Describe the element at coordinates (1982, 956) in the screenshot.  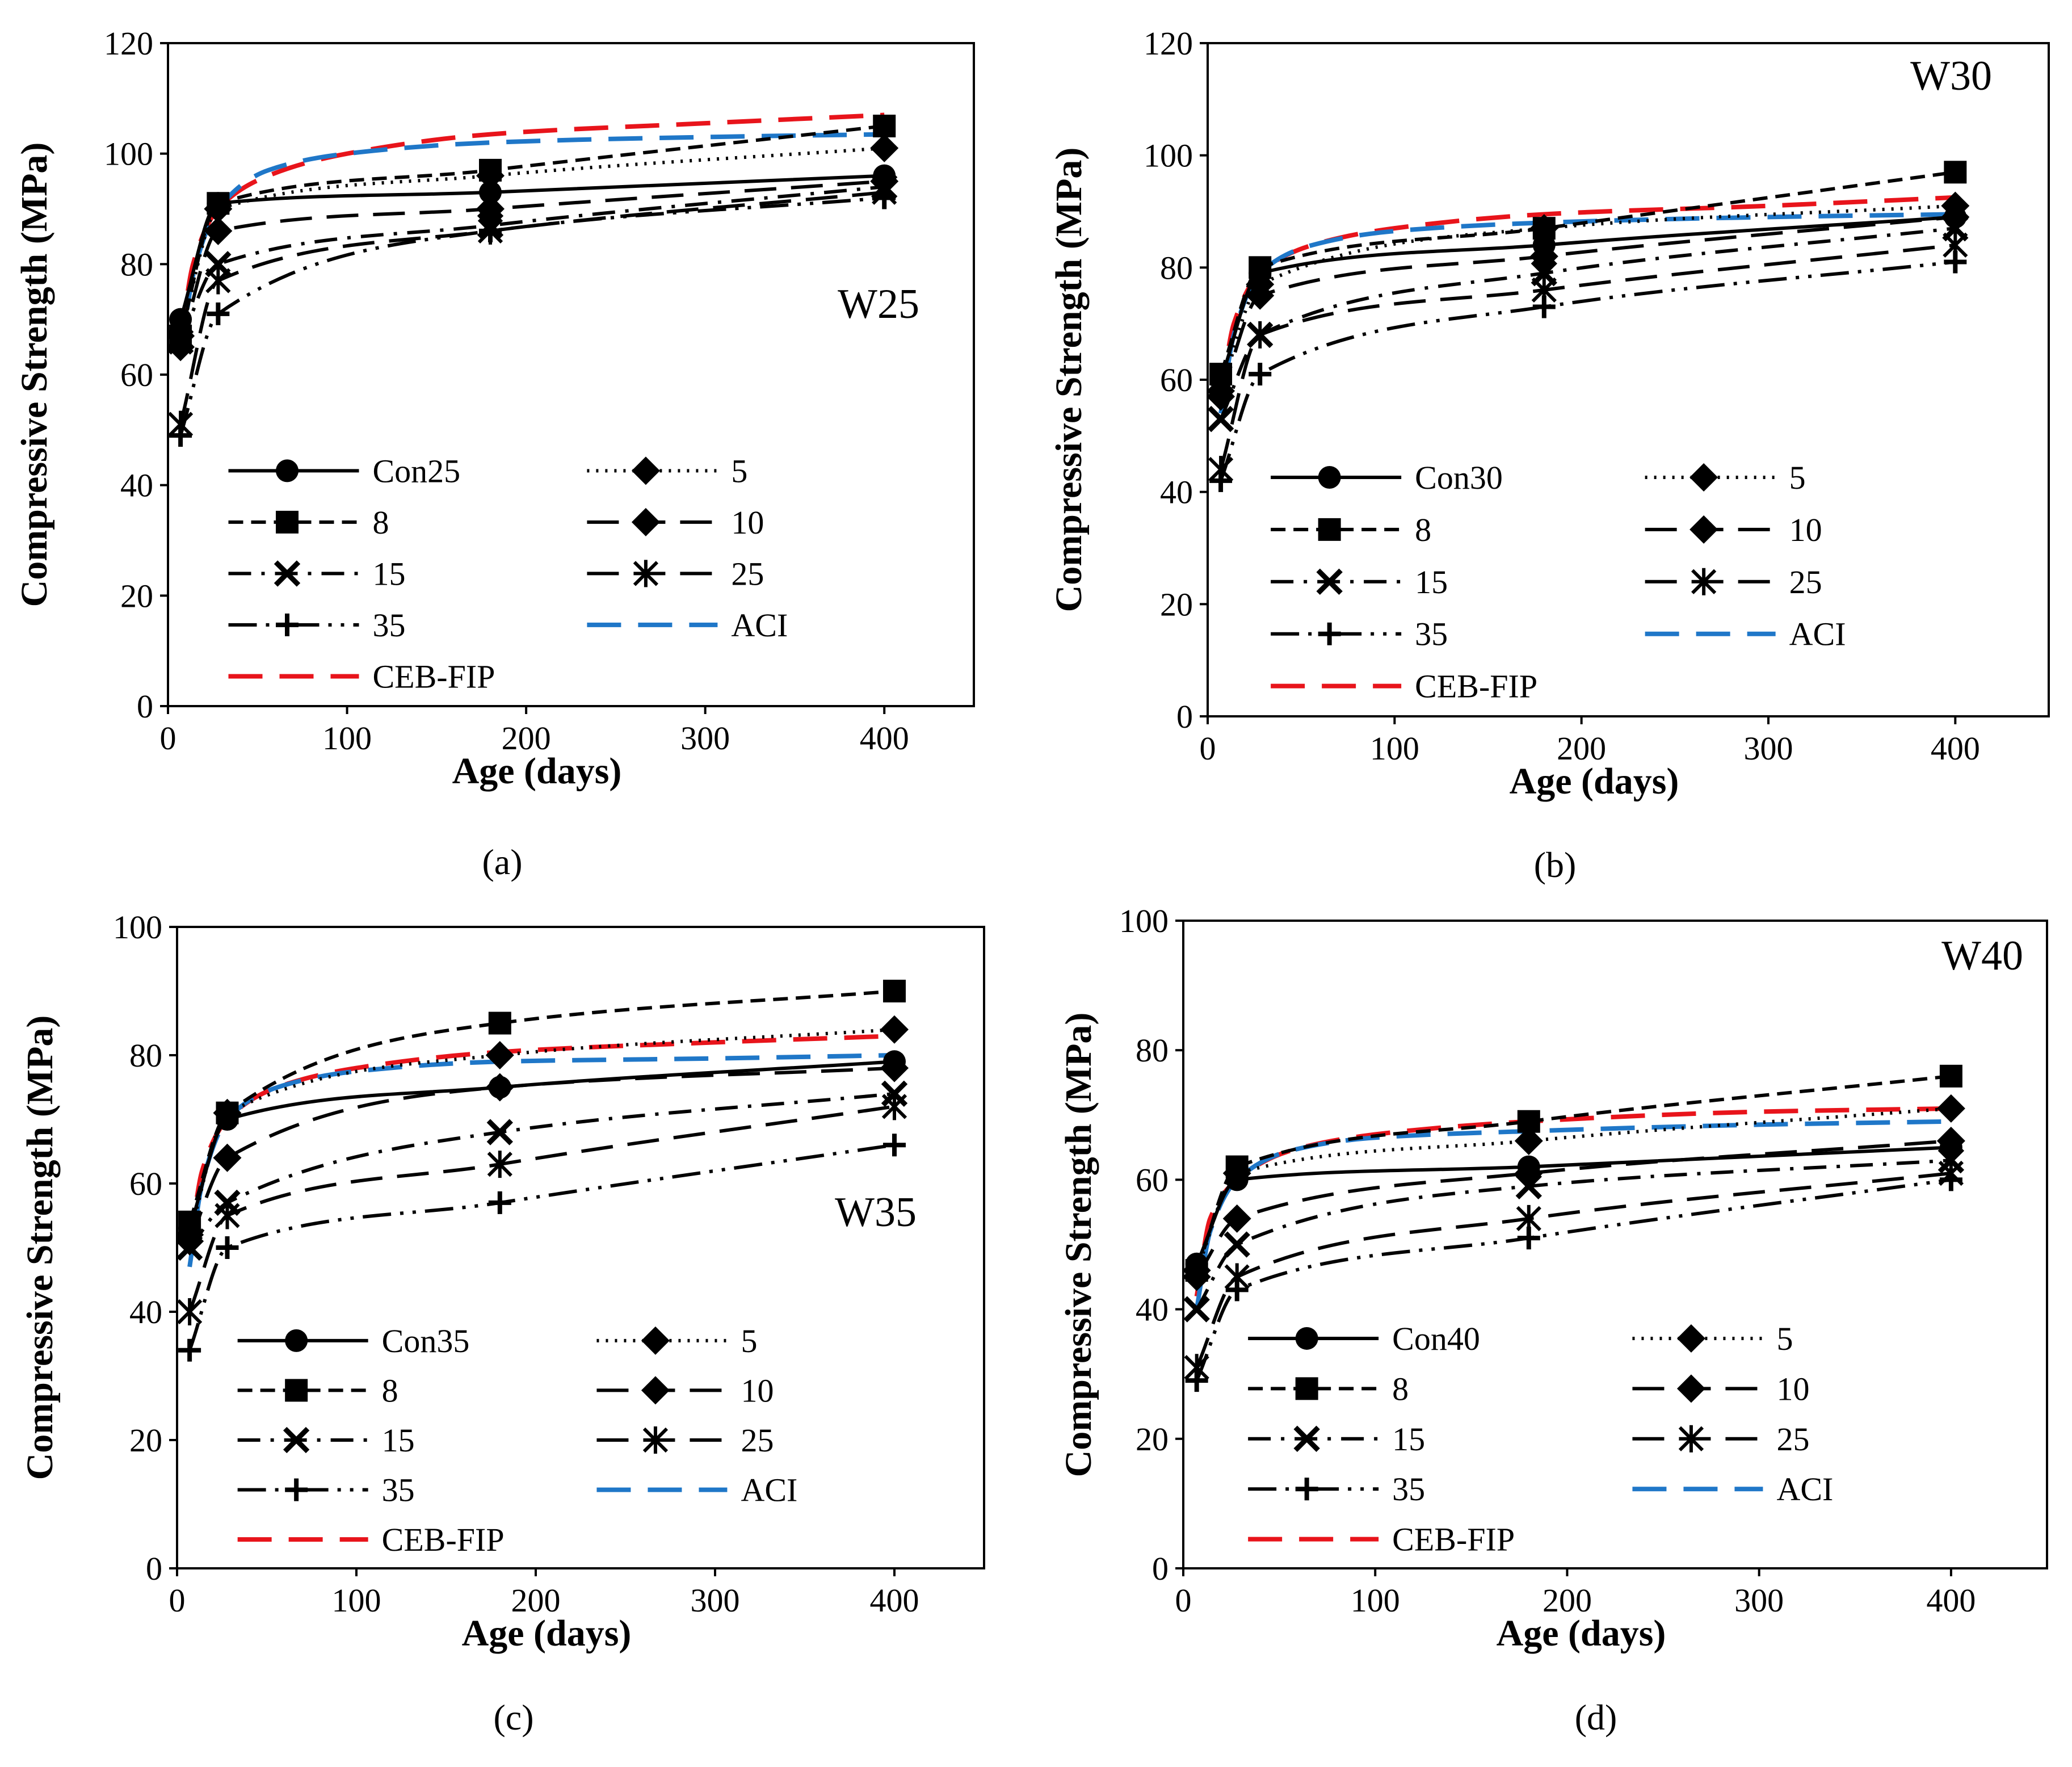
I see `panel-label: W40` at that location.